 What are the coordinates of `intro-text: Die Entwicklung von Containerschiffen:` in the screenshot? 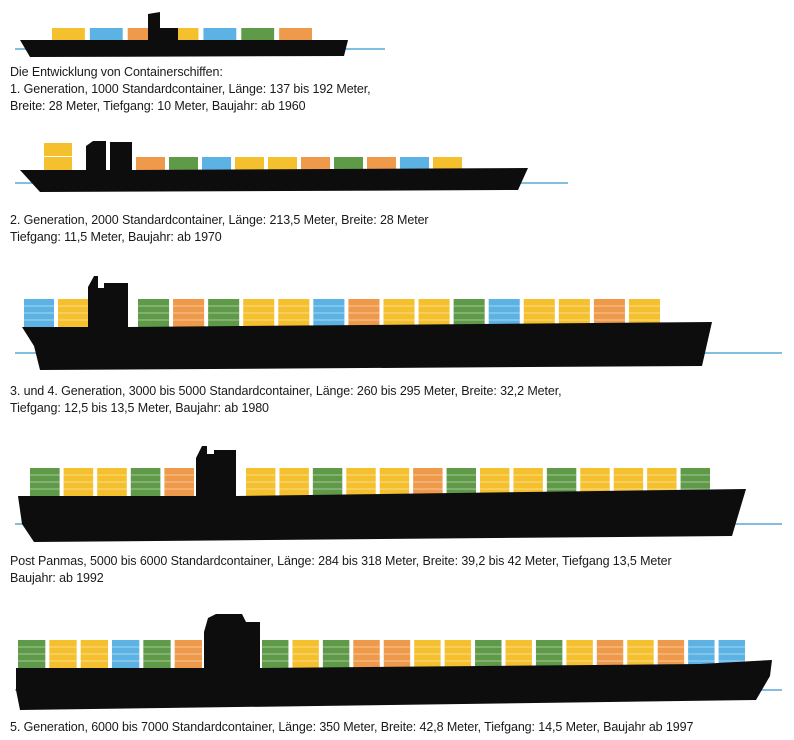 It's located at (116, 72).